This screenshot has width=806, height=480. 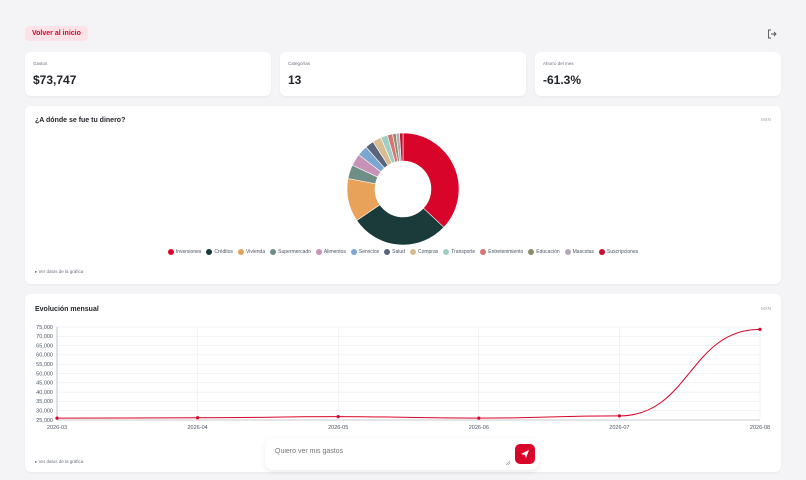 I want to click on y-tick-label: 75,000, so click(x=44, y=328).